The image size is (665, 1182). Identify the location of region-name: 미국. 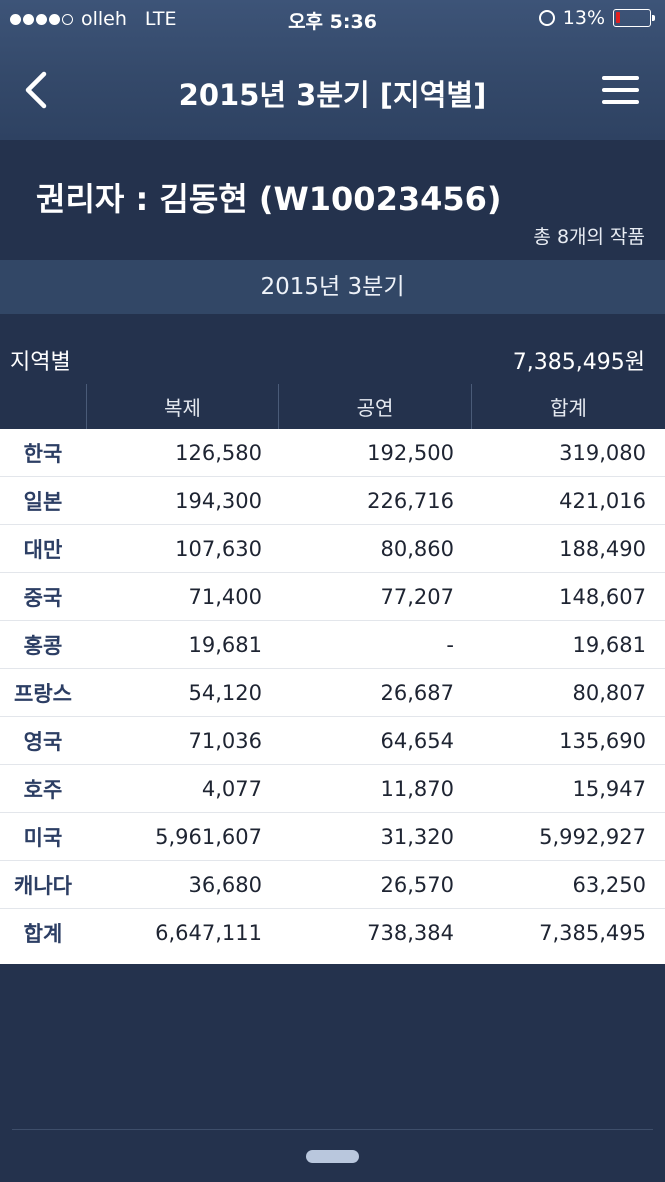
(43, 837).